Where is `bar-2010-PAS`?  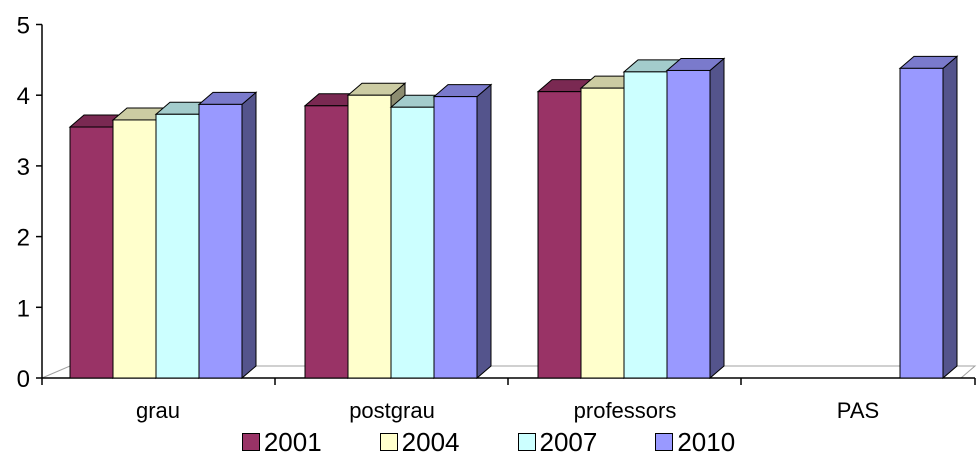 bar-2010-PAS is located at coordinates (928, 217).